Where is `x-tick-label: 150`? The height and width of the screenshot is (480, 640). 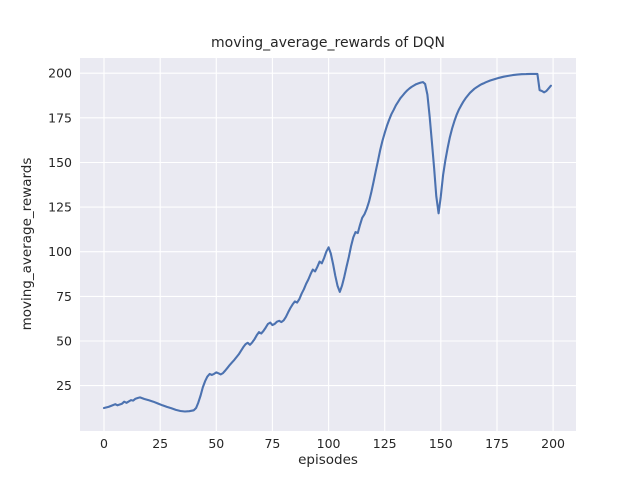
x-tick-label: 150 is located at coordinates (441, 443).